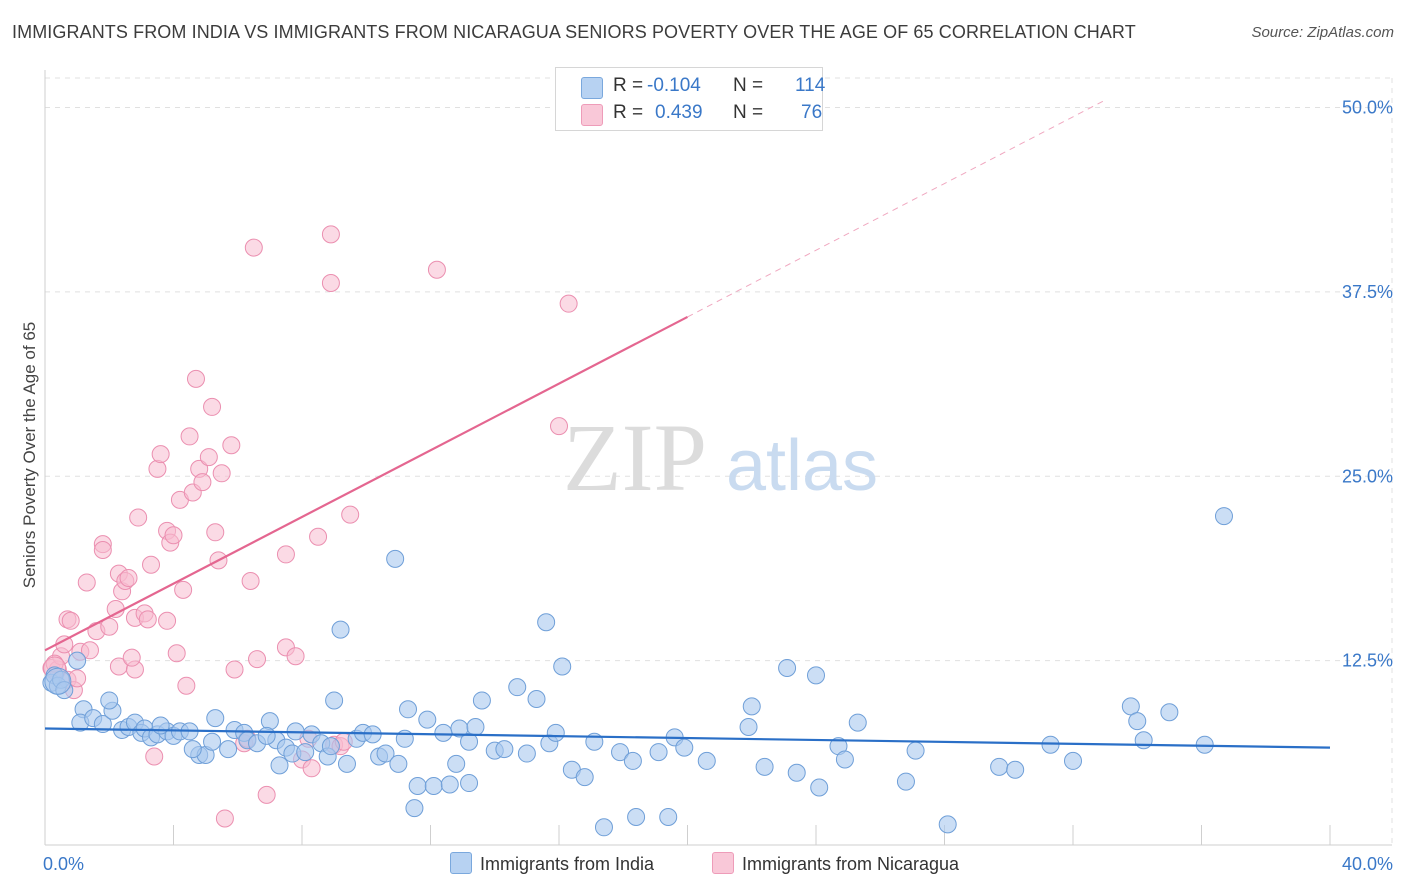 The image size is (1406, 892). I want to click on correlation-legend: R = -0.104 N = 114 R = 0.439 N = 76, so click(690, 99).